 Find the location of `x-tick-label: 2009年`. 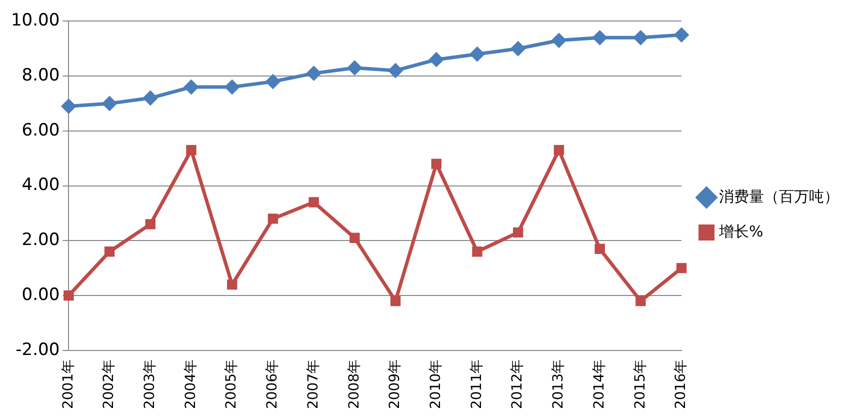

x-tick-label: 2009年 is located at coordinates (395, 384).